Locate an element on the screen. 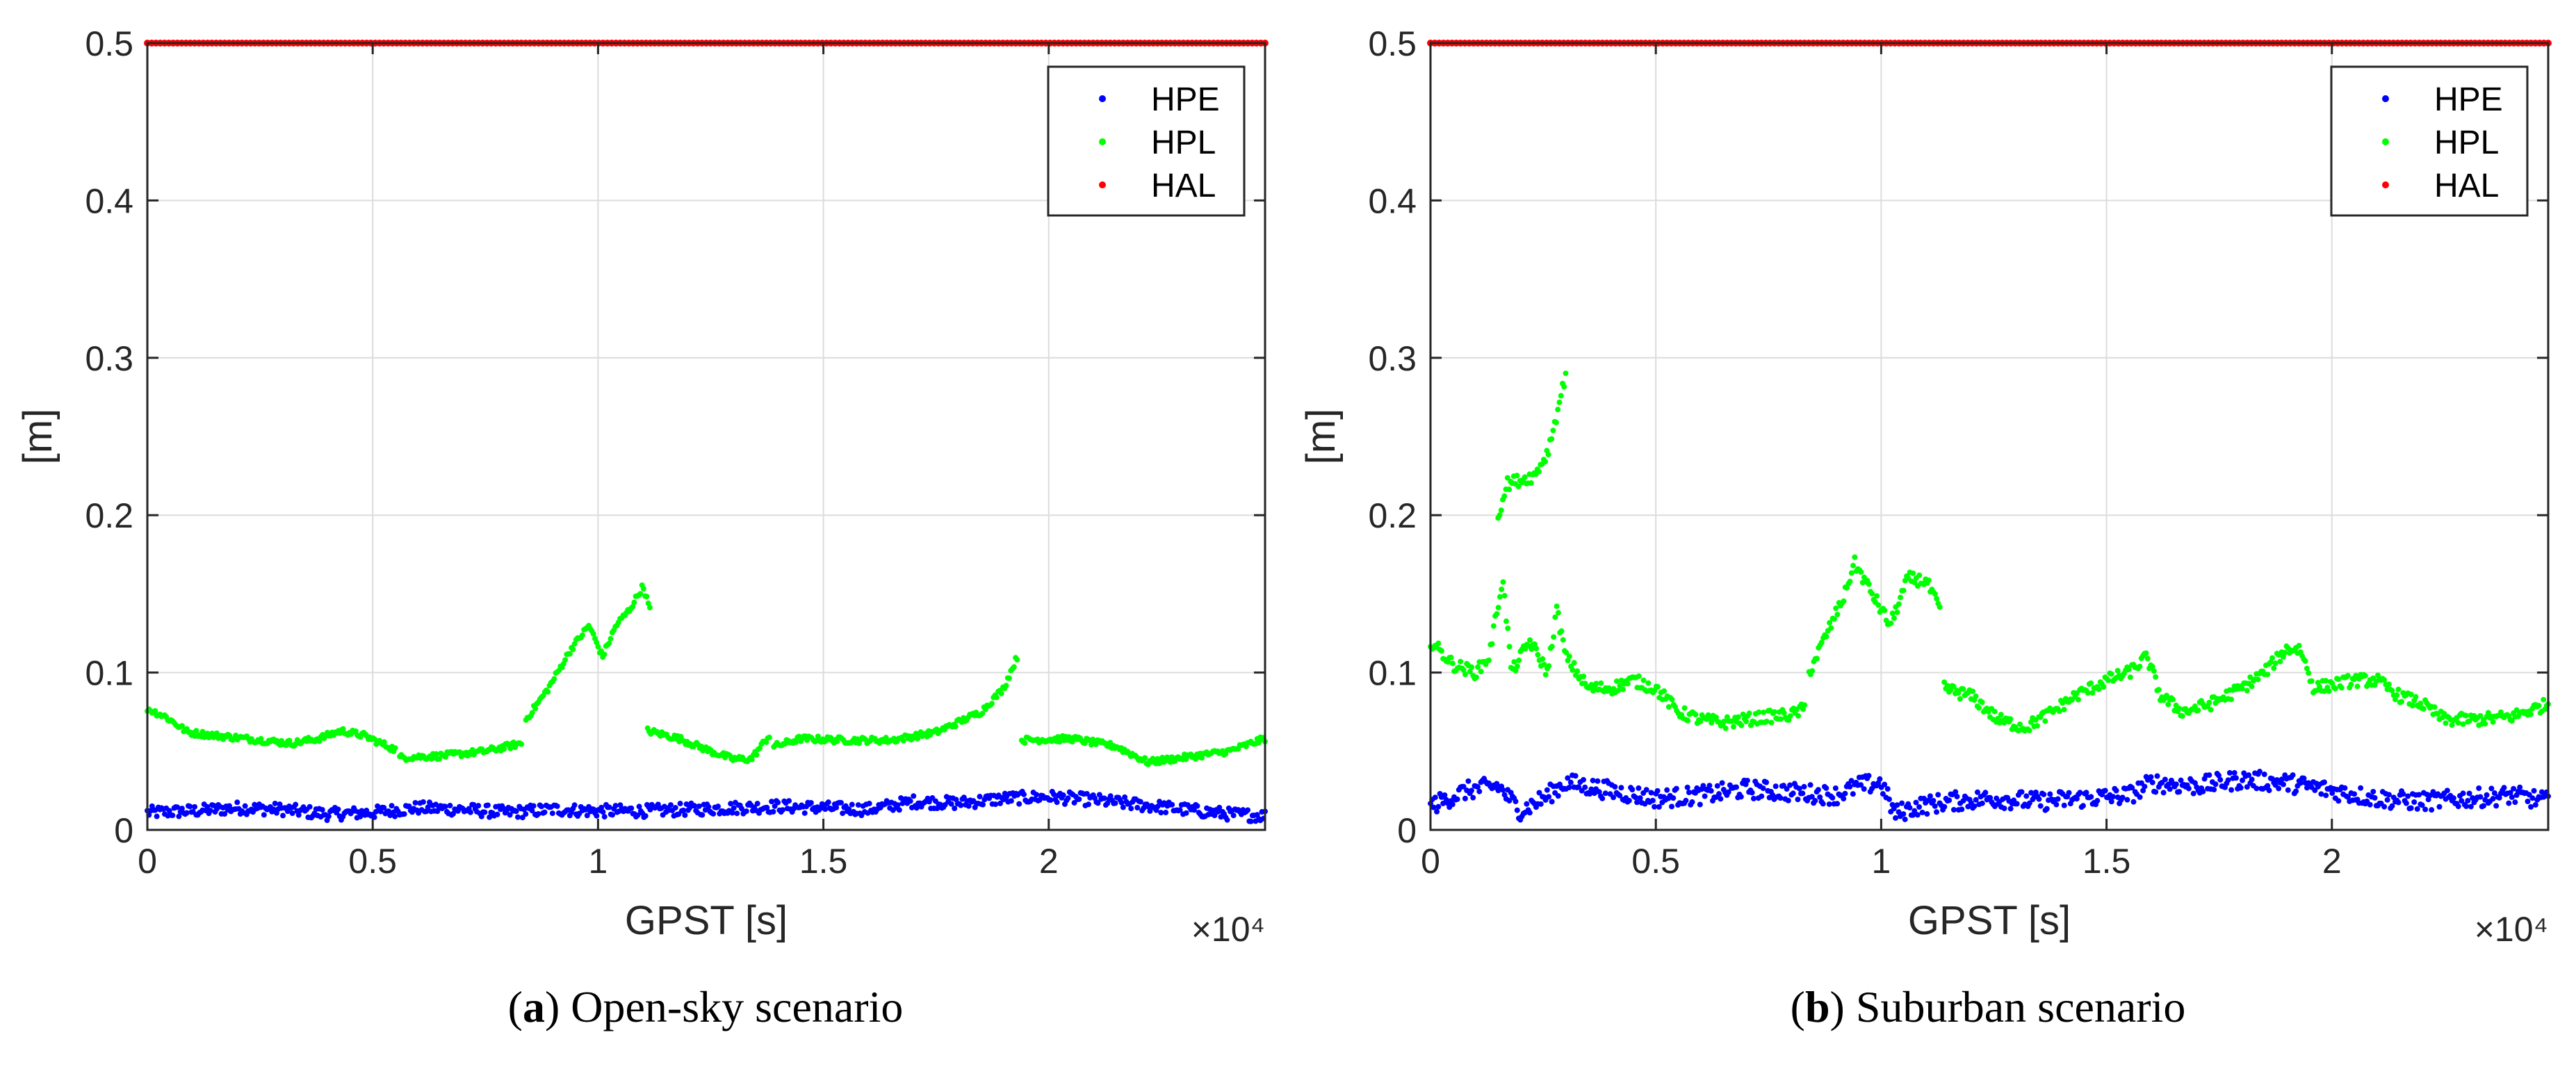  legend-entry-hpl: HPL is located at coordinates (2466, 142).